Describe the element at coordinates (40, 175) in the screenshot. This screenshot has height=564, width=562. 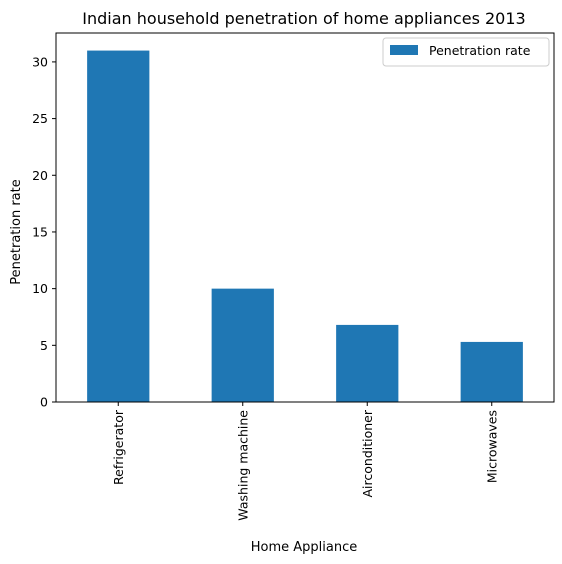
I see `y-tick-label: 20` at that location.